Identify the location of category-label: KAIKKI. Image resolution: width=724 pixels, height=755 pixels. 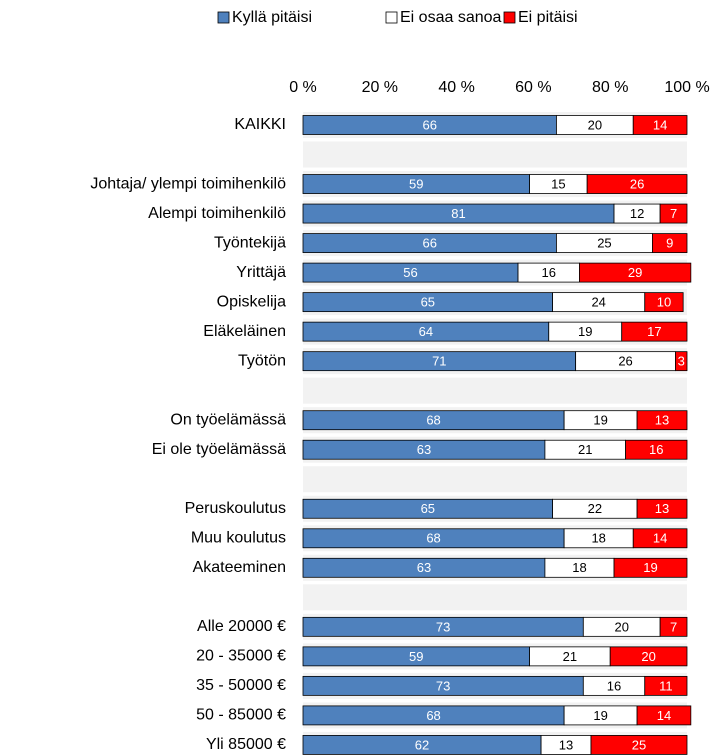
(260, 124).